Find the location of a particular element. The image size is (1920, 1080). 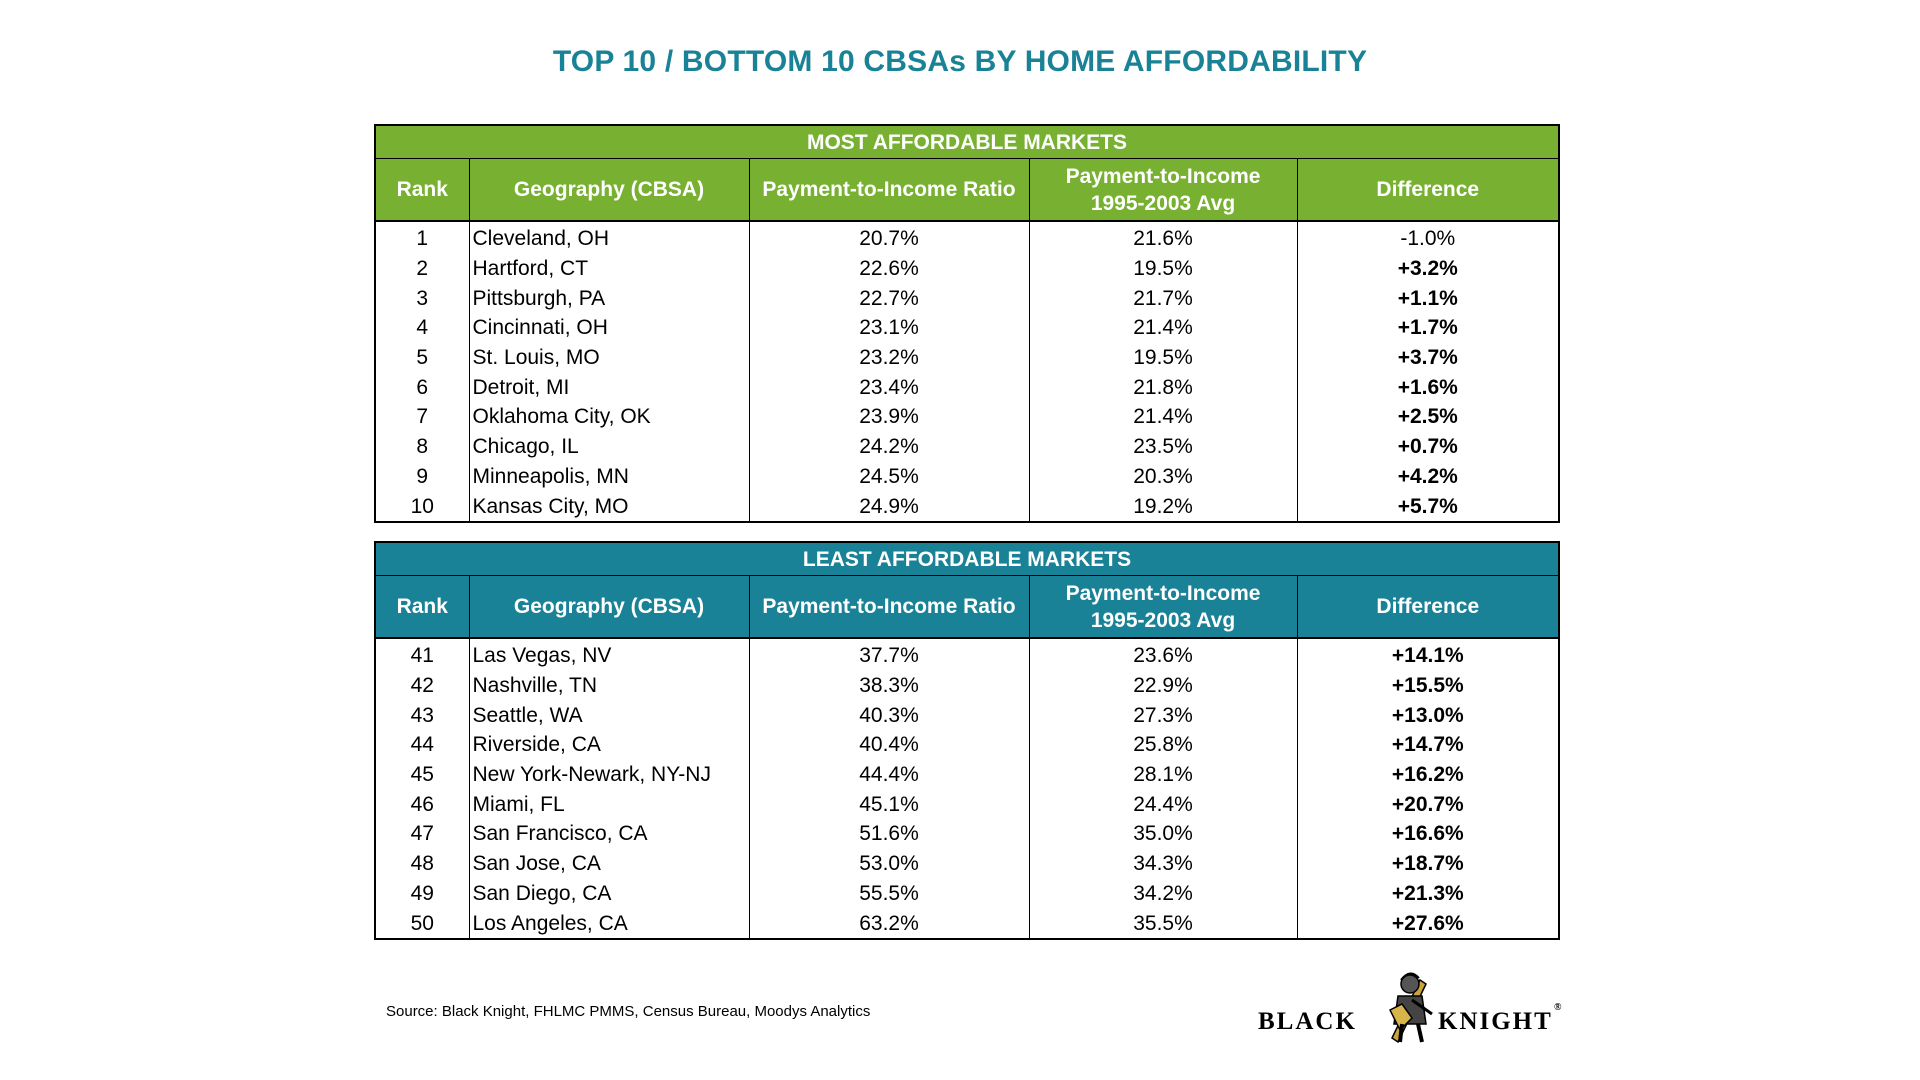

geography-cell: Cleveland, OH is located at coordinates (609, 237).